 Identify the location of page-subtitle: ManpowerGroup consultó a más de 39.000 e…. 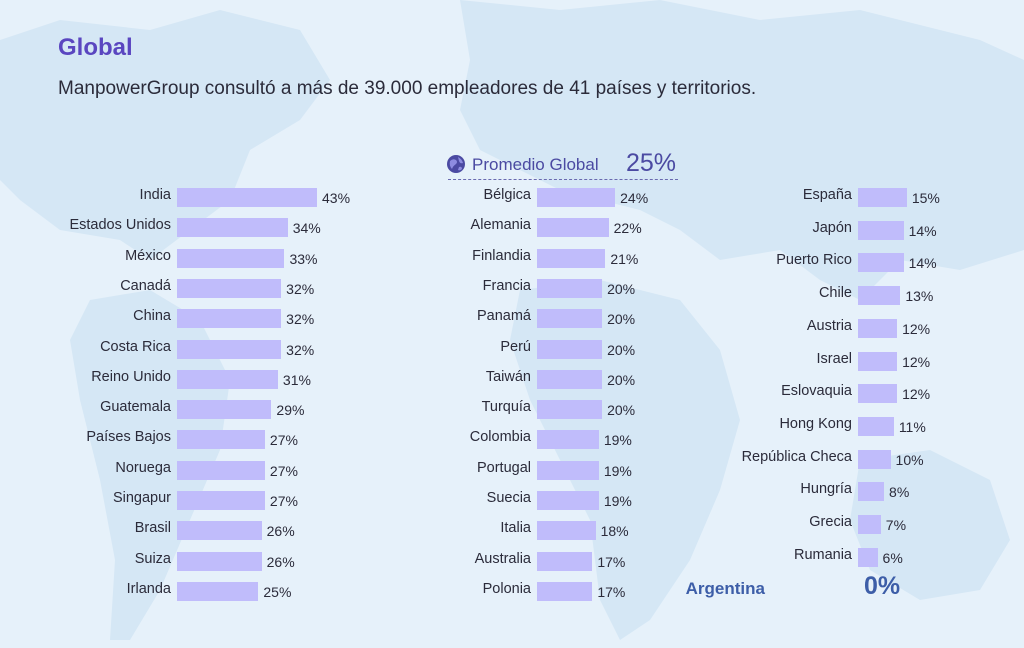
(407, 88).